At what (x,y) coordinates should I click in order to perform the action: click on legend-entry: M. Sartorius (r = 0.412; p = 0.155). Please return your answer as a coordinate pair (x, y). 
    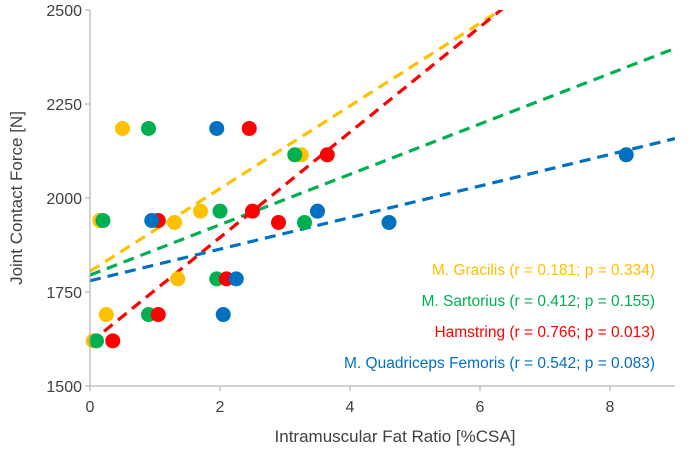
    Looking at the image, I should click on (538, 301).